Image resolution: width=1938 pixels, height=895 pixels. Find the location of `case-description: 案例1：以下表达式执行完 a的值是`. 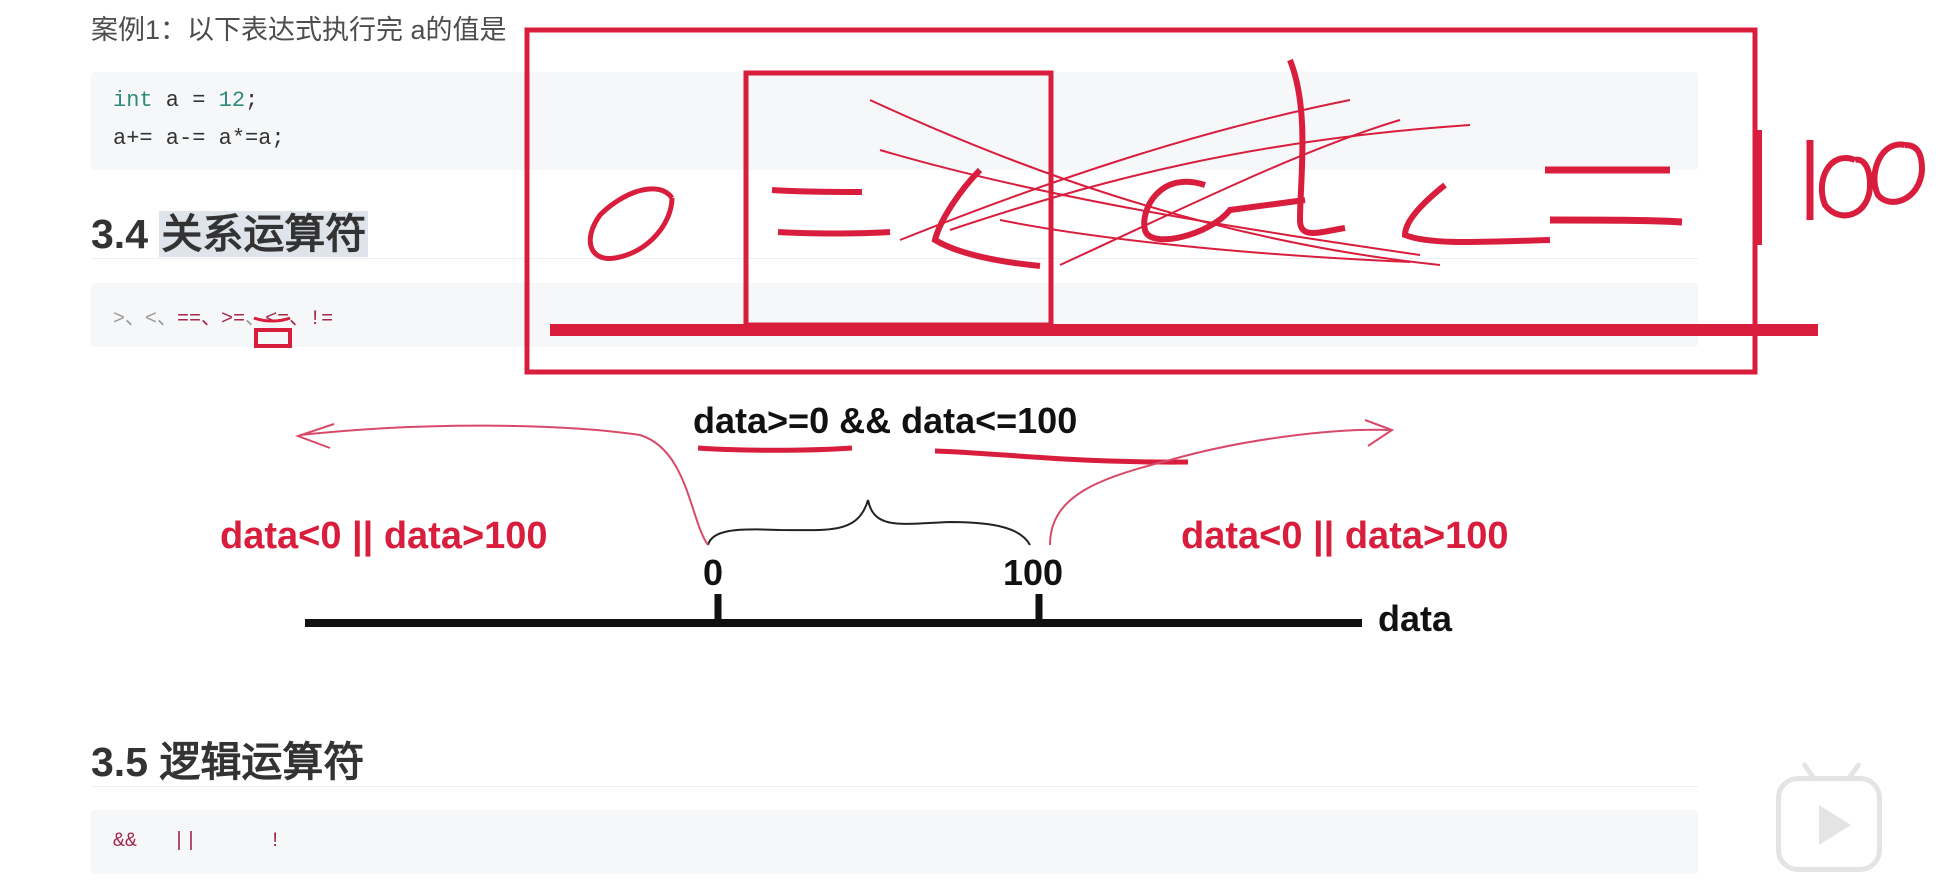

case-description: 案例1：以下表达式执行完 a的值是 is located at coordinates (299, 30).